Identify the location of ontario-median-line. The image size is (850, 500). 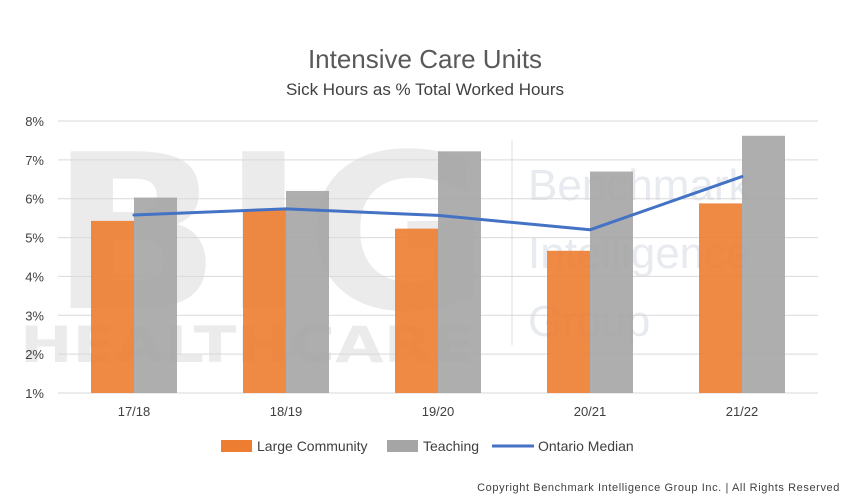
(438, 203).